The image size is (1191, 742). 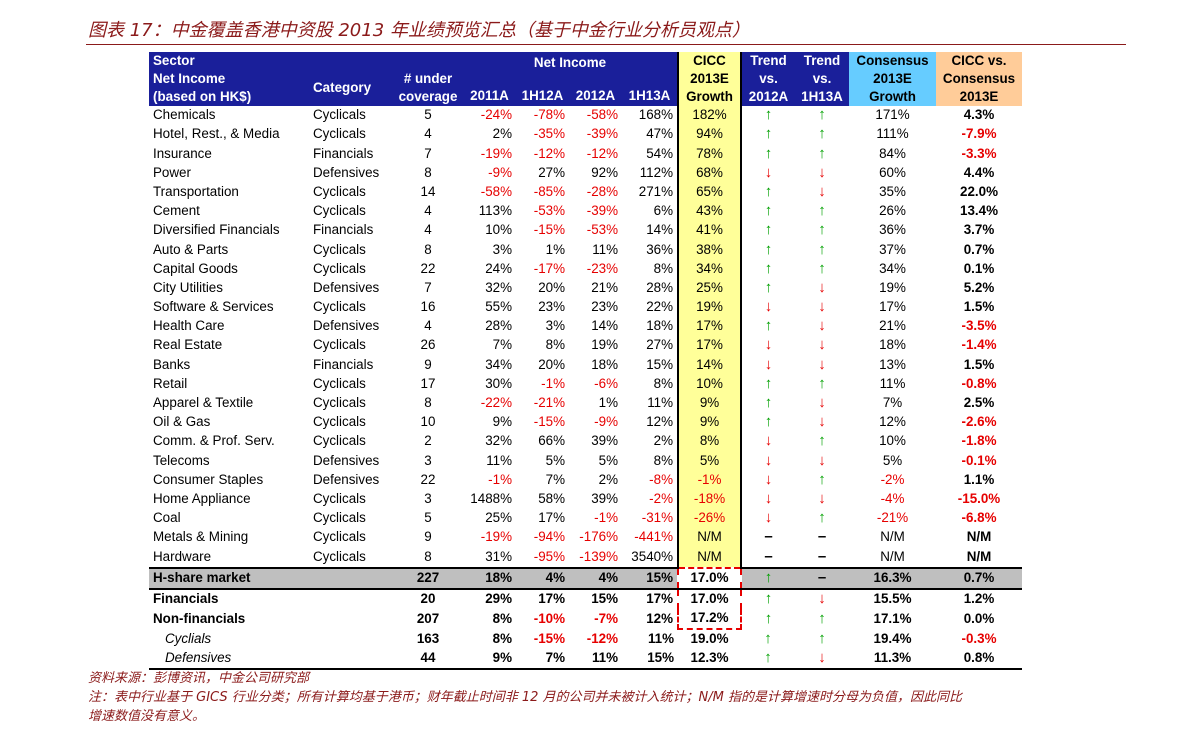 What do you see at coordinates (585, 660) in the screenshot?
I see `table-row: Defensives 44 9% 7% 11% 15% 12.3% ↑ ↓ 11.3% 0.8%` at bounding box center [585, 660].